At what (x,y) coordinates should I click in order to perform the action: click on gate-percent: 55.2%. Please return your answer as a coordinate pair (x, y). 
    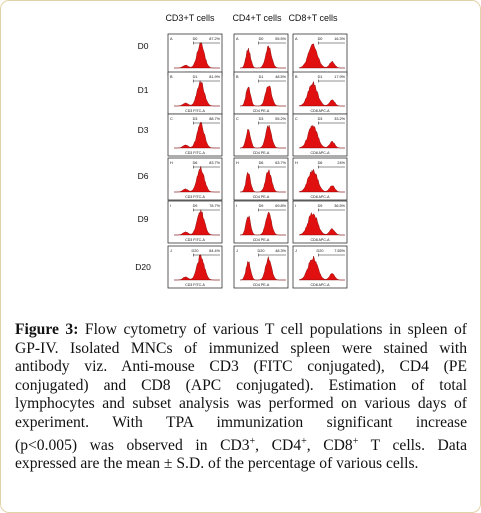
    Looking at the image, I should click on (280, 119).